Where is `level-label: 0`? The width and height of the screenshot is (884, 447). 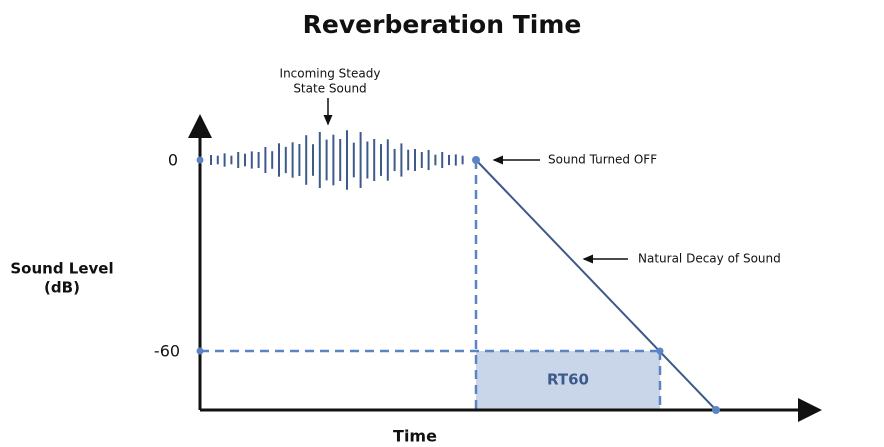
level-label: 0 is located at coordinates (173, 160).